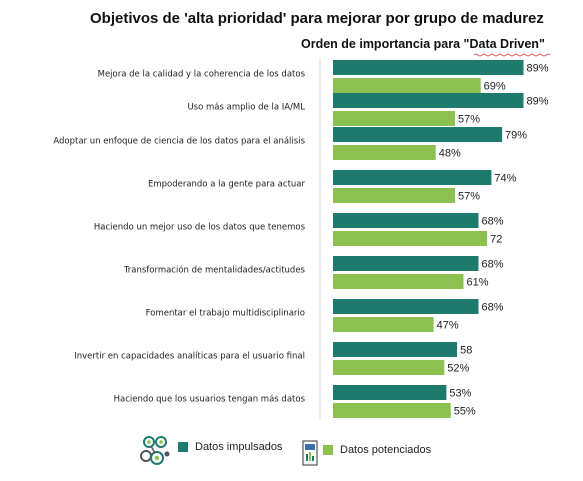  What do you see at coordinates (460, 394) in the screenshot?
I see `data-label: 53%` at bounding box center [460, 394].